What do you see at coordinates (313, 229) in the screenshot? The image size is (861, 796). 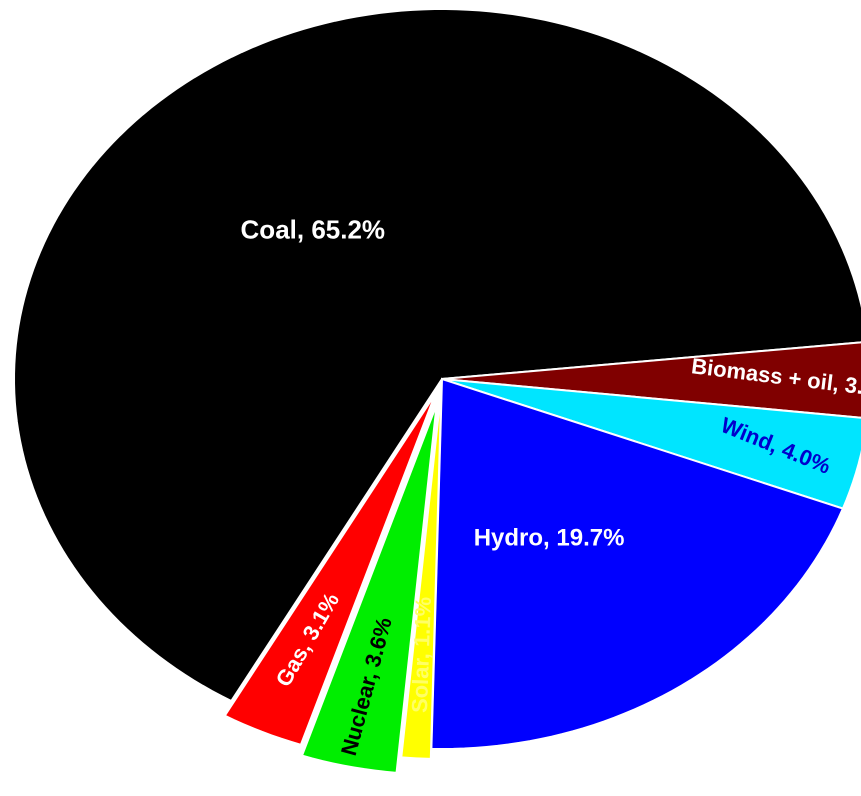 I see `label-coal: Coal, 65.2%` at bounding box center [313, 229].